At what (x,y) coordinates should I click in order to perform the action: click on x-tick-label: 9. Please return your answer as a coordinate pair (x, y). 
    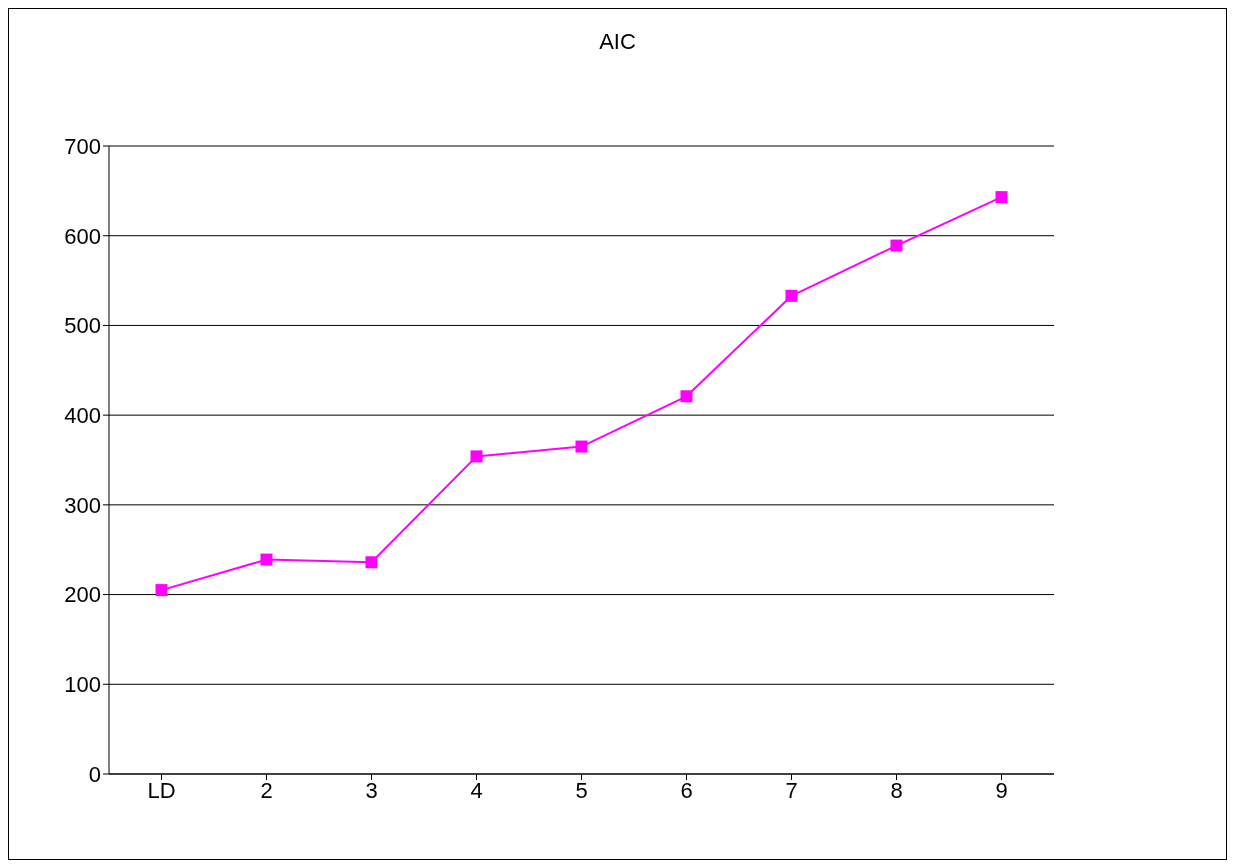
    Looking at the image, I should click on (1001, 790).